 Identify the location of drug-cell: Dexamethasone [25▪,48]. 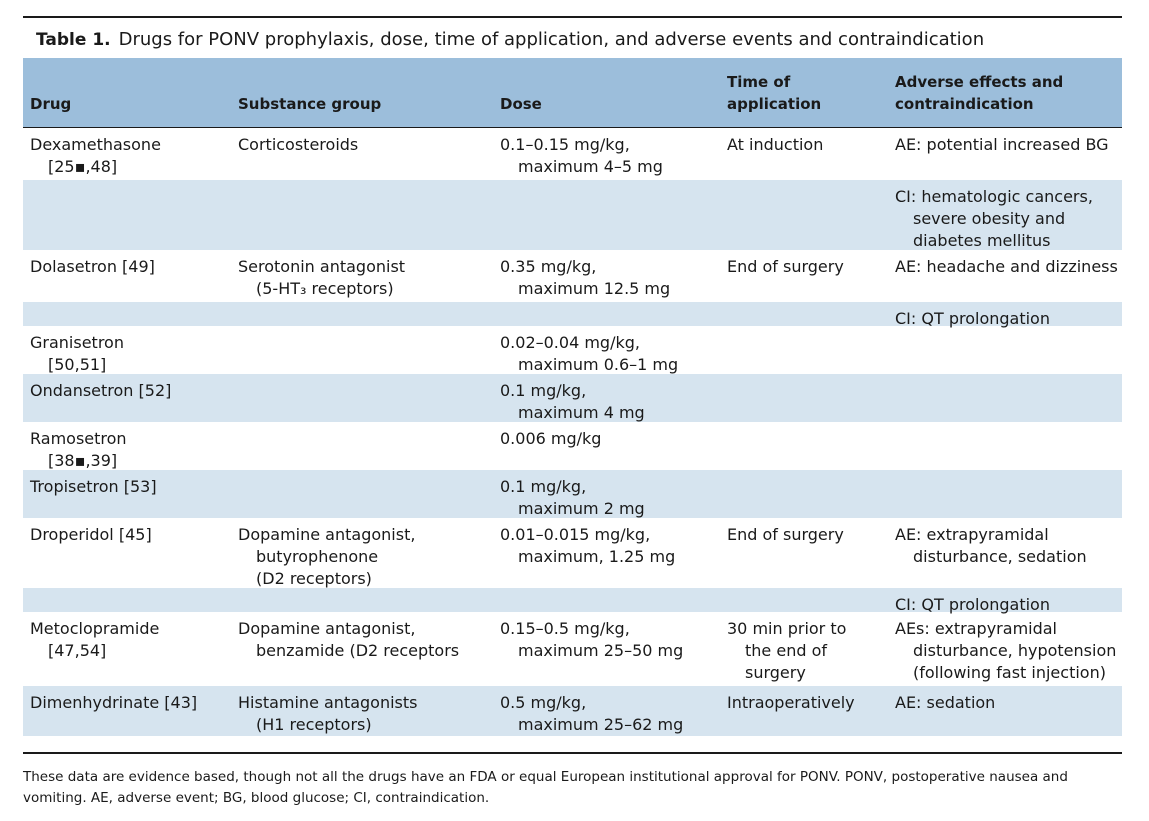
(130, 156).